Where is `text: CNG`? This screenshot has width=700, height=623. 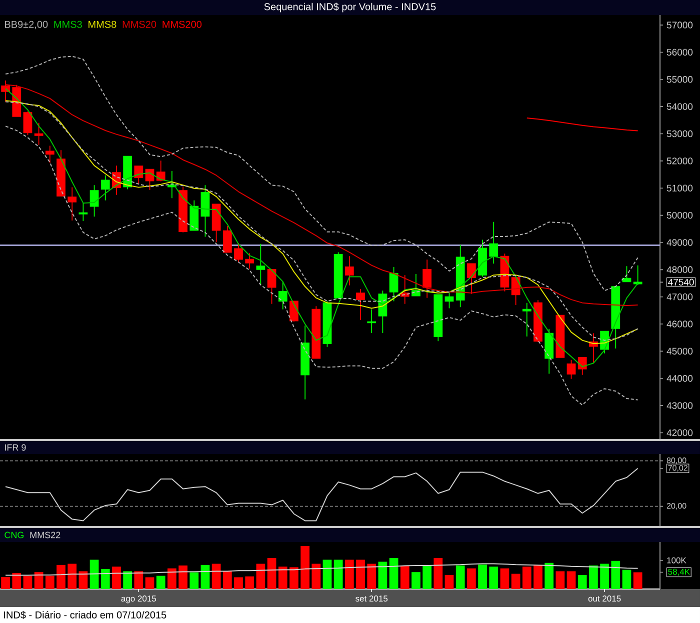
text: CNG is located at coordinates (14, 535).